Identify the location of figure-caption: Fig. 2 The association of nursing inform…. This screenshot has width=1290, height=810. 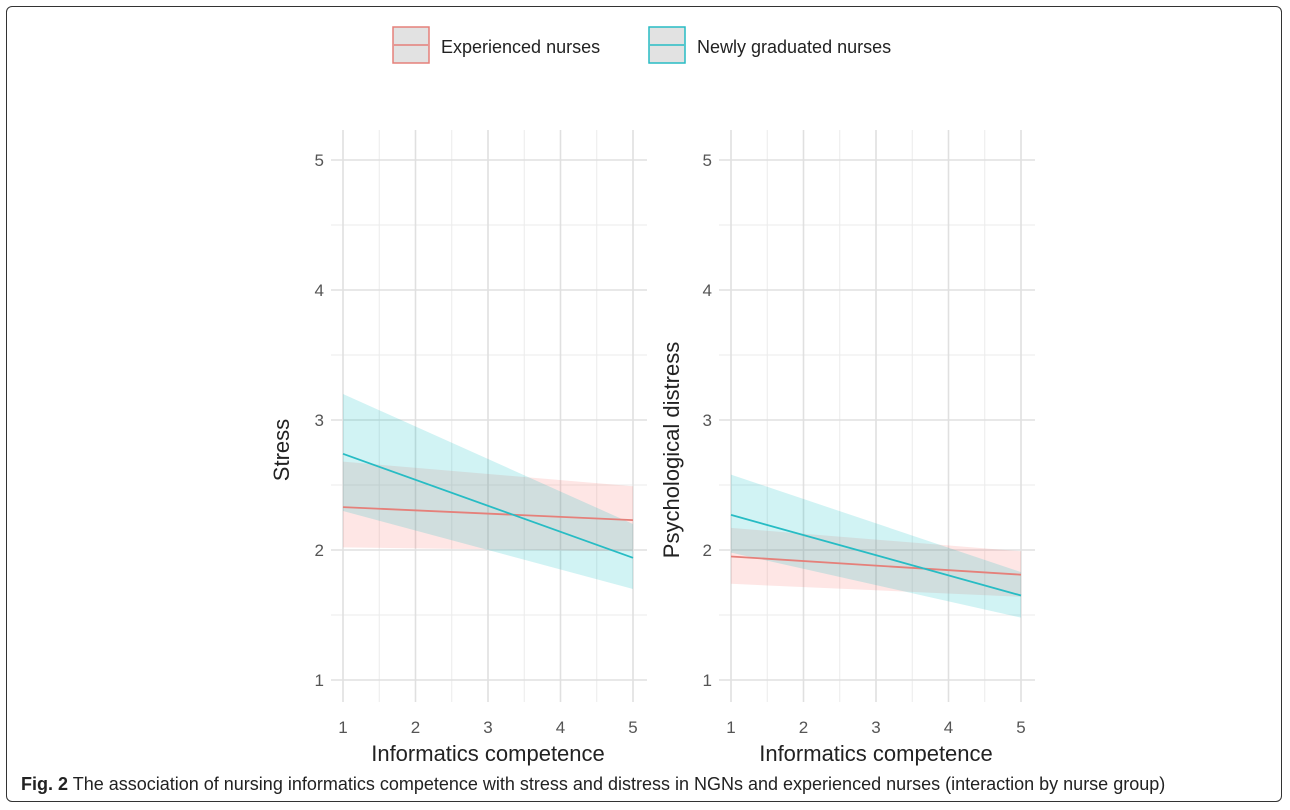
(593, 784).